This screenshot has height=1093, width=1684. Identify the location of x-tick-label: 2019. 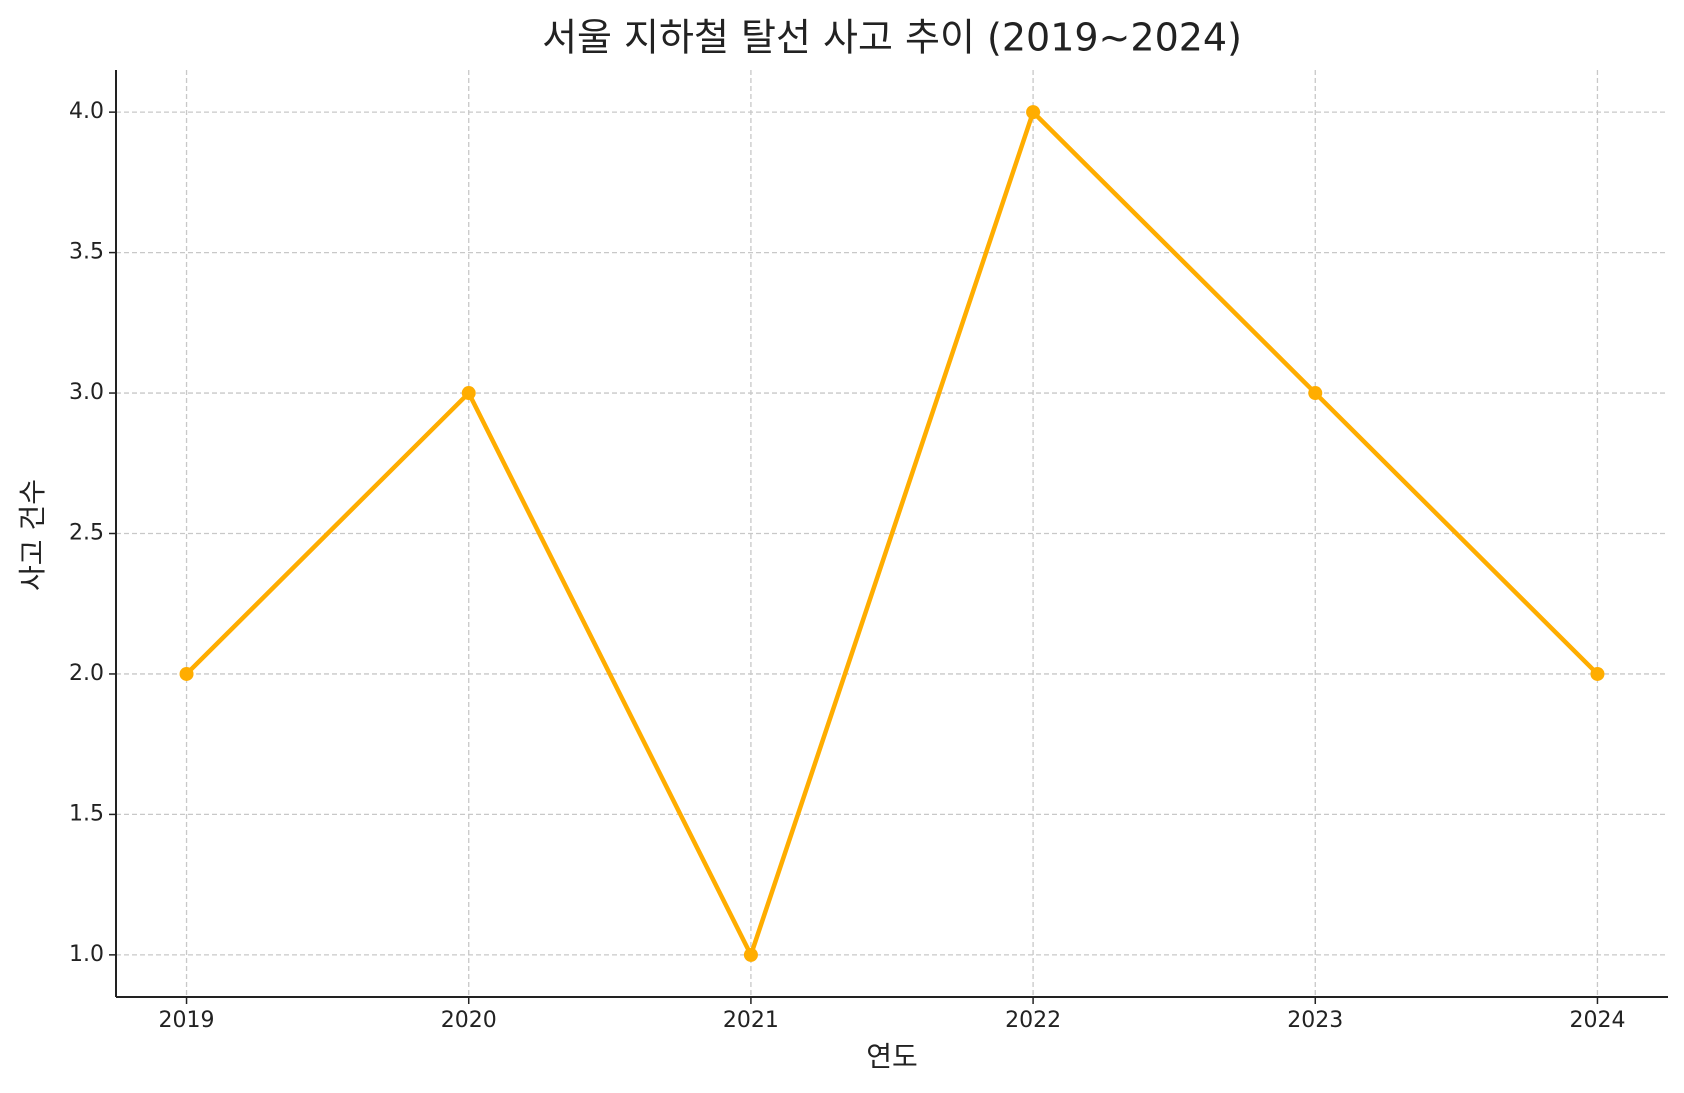
(187, 1020).